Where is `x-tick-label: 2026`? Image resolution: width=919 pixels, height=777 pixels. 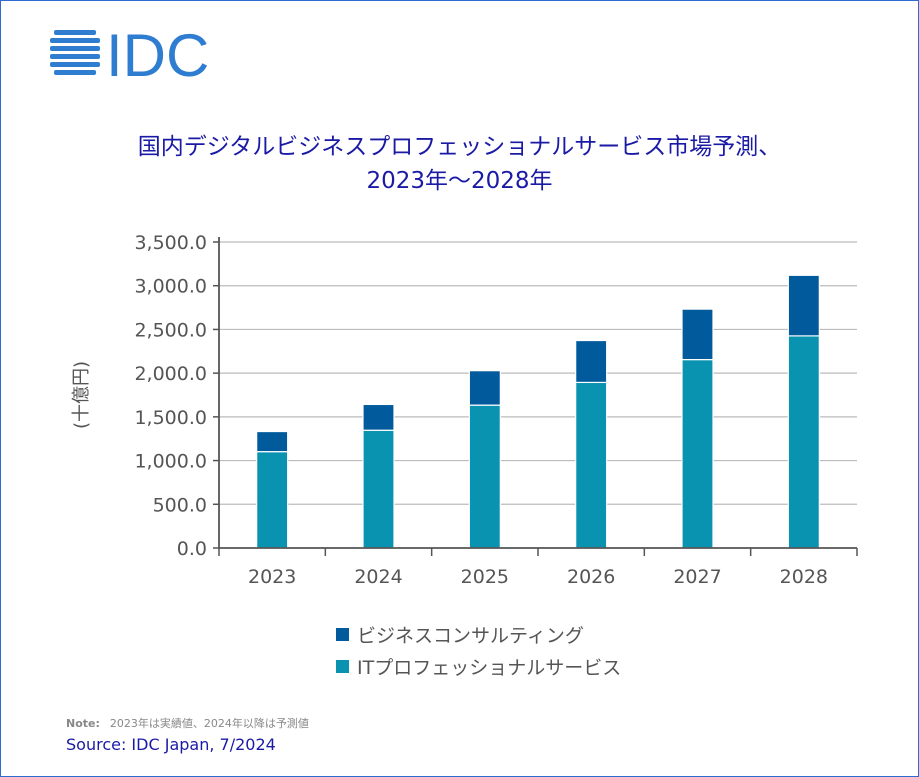
x-tick-label: 2026 is located at coordinates (591, 577).